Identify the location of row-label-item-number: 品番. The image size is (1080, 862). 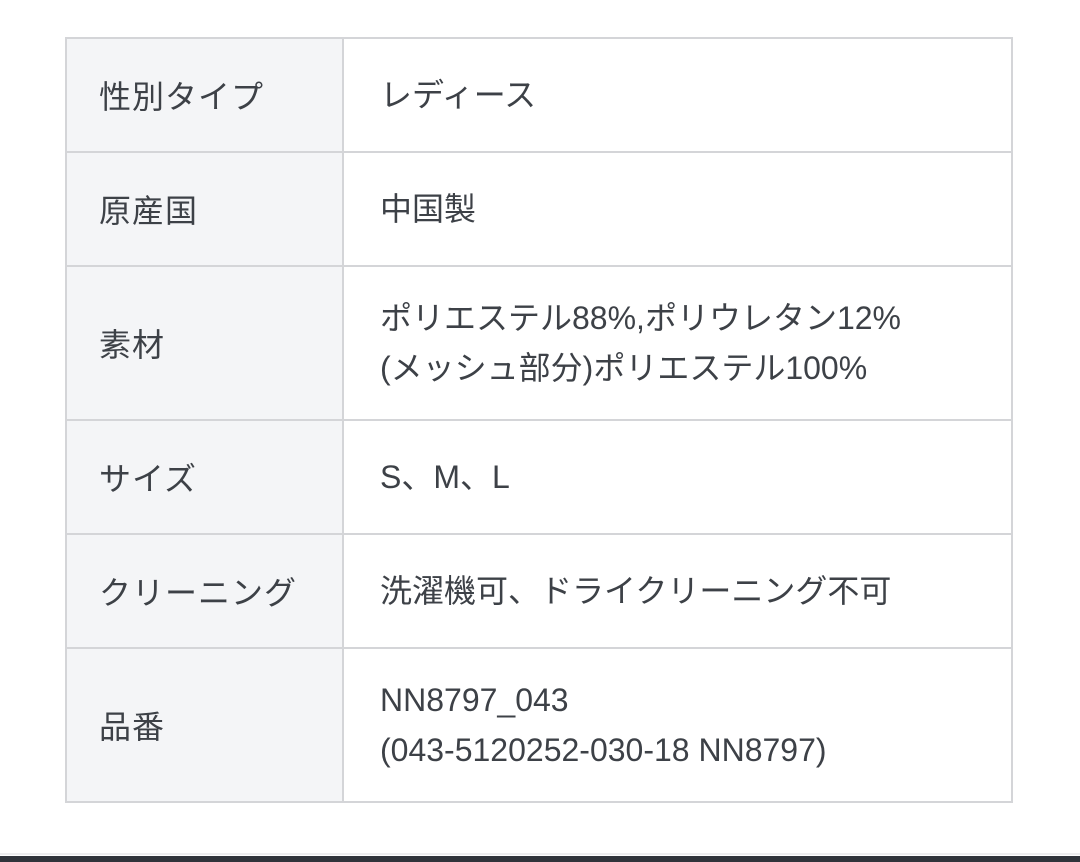
(205, 725).